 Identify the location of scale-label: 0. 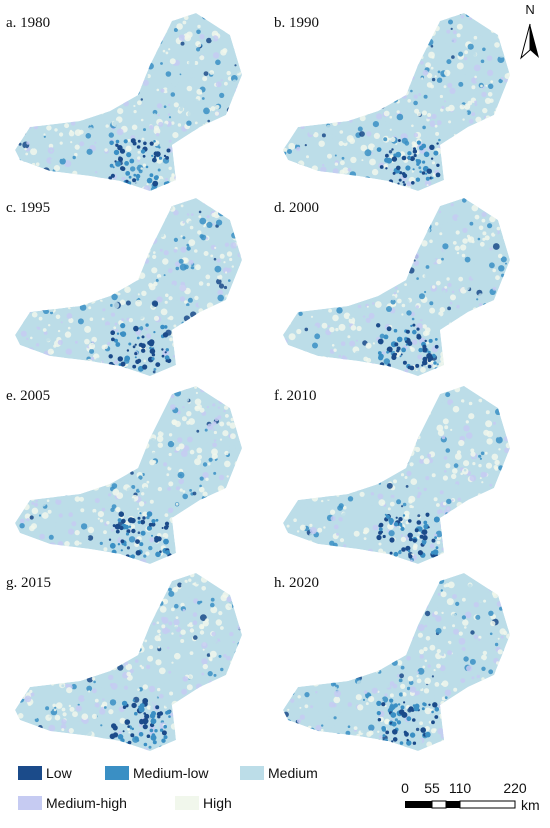
(405, 788).